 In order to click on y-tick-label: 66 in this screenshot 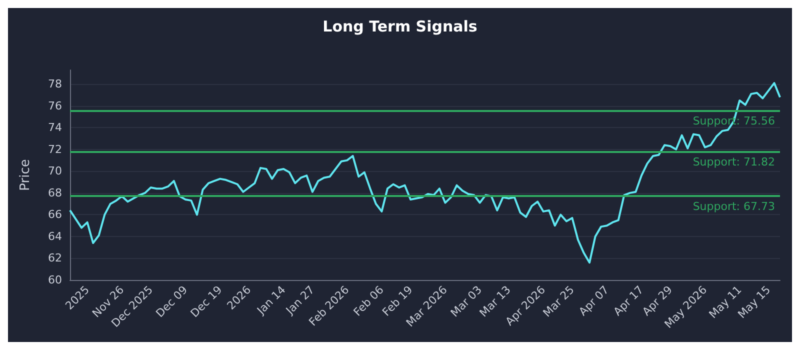, I will do `click(55, 215)`.